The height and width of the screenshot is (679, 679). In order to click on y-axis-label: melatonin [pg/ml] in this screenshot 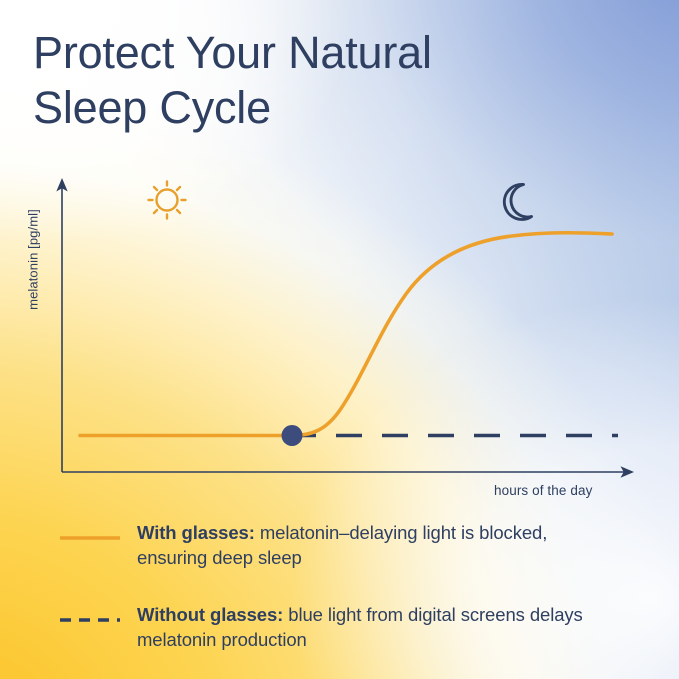, I will do `click(33, 259)`.